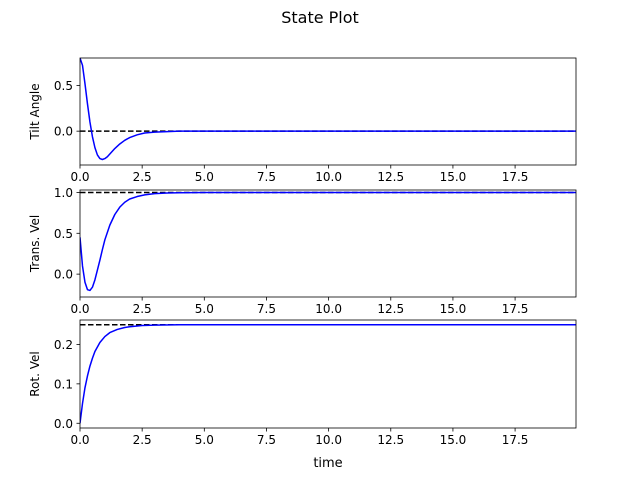  Describe the element at coordinates (327, 463) in the screenshot. I see `x-axis-label: time` at that location.